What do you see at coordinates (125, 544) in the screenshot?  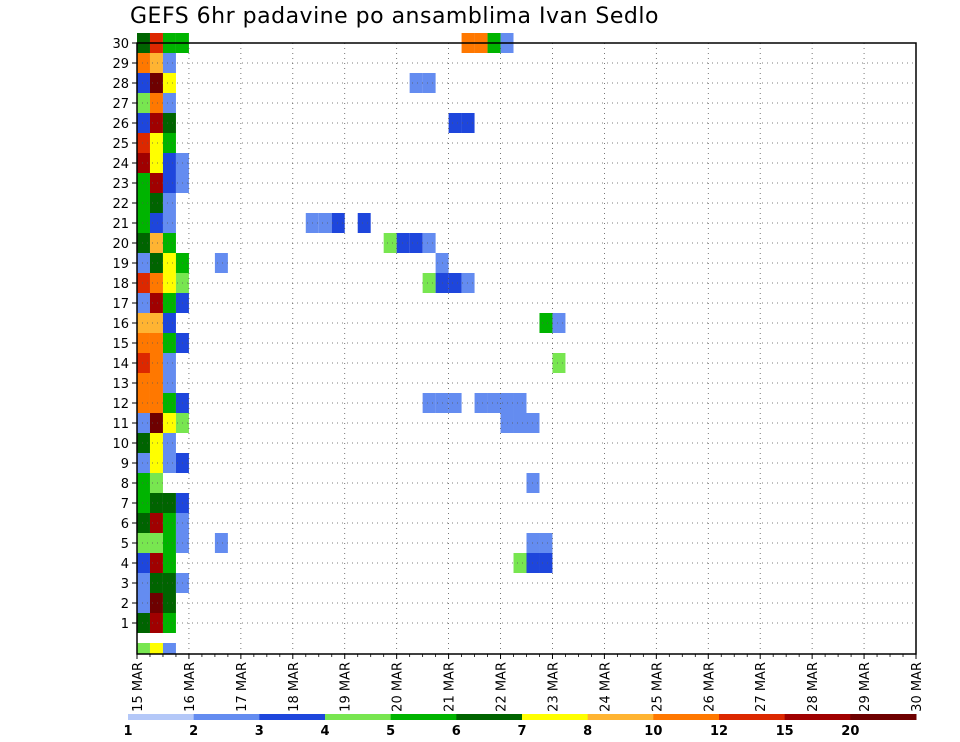 I see `y-tick-label: 5` at bounding box center [125, 544].